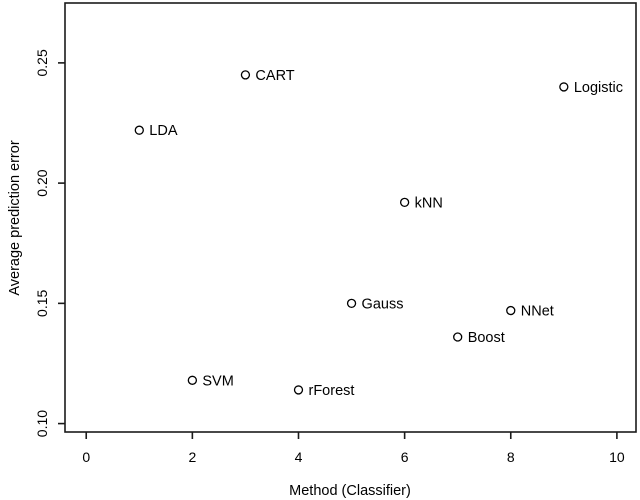 The image size is (640, 500). Describe the element at coordinates (511, 457) in the screenshot. I see `x-tick-label: 8` at that location.